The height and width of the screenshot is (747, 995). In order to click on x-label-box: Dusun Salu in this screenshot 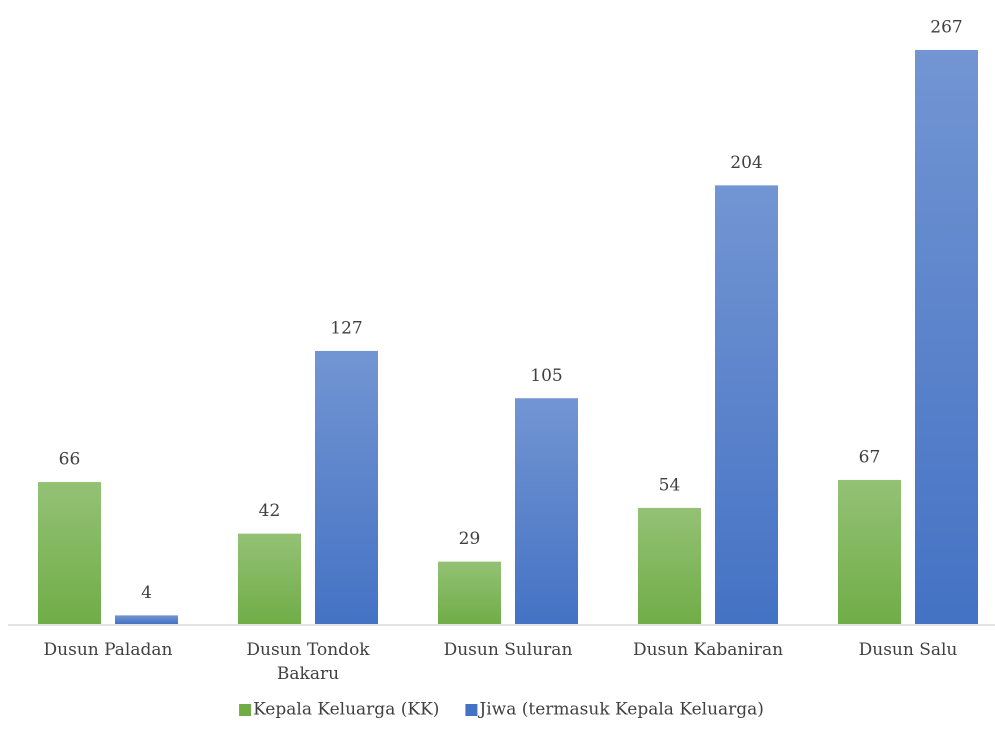, I will do `click(908, 650)`.